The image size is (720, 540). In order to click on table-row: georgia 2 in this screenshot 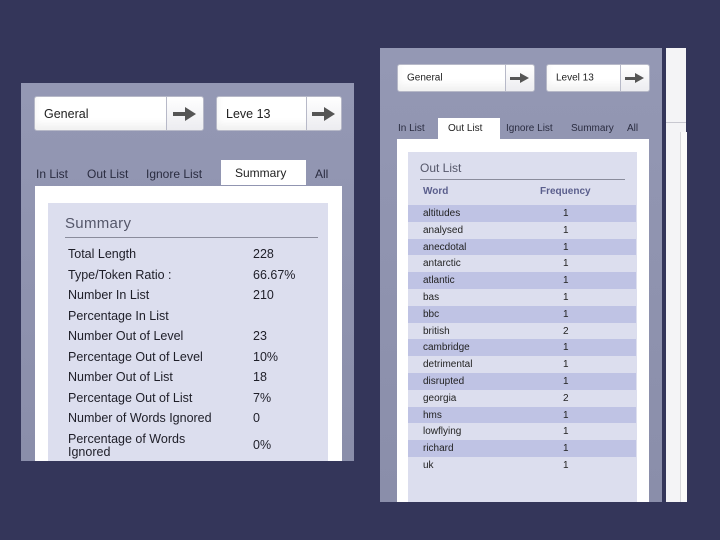, I will do `click(522, 398)`.